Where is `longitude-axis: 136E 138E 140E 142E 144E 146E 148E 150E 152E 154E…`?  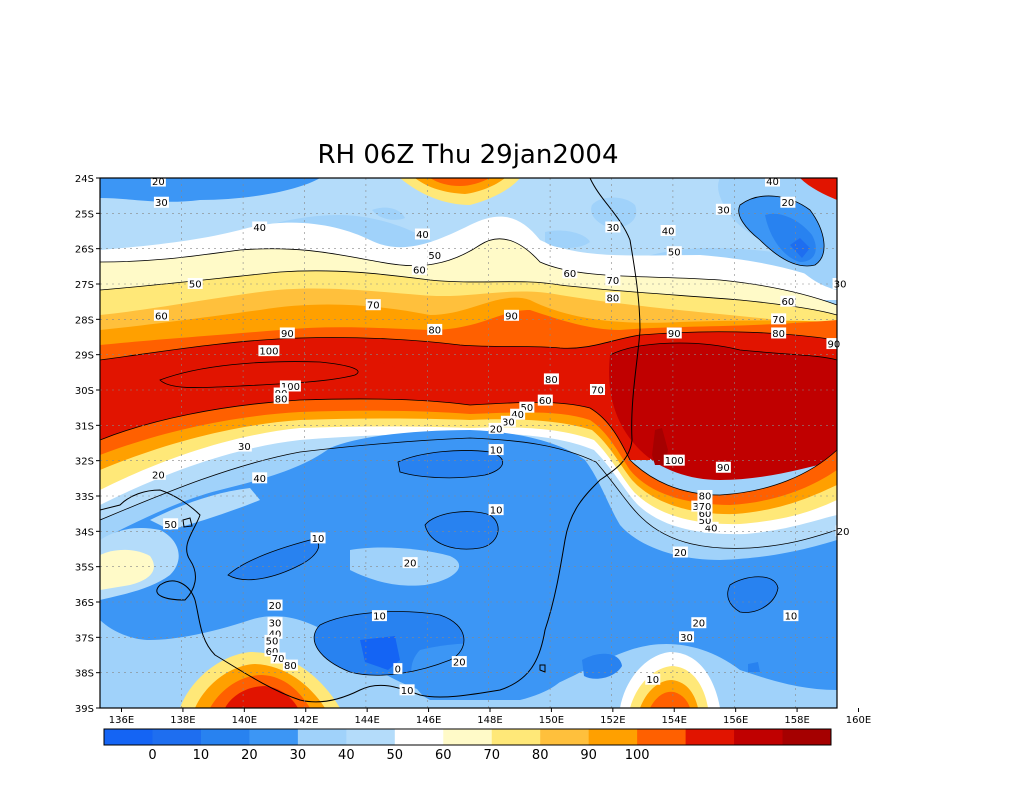
longitude-axis: 136E 138E 140E 142E 144E 146E 148E 150E 152E 154E… is located at coordinates (490, 717).